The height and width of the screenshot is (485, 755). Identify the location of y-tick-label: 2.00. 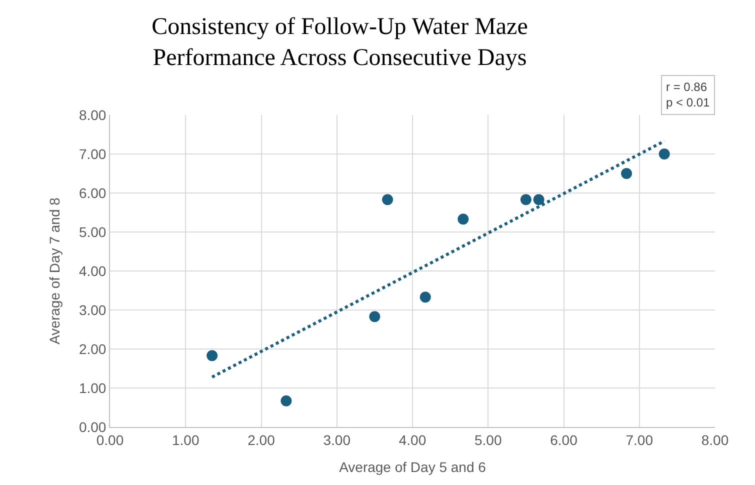
(92, 348).